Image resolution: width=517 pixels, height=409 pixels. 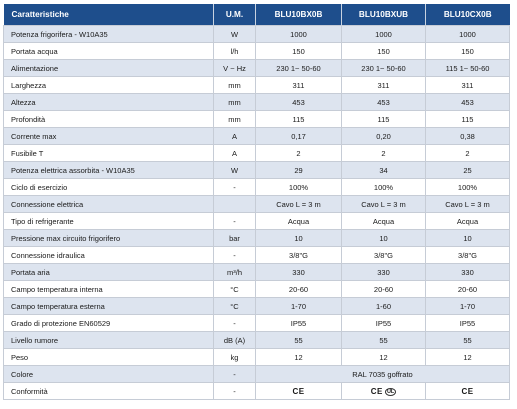 I want to click on table-row: Livello rumore dB (A) 55 55 55, so click(x=256, y=340).